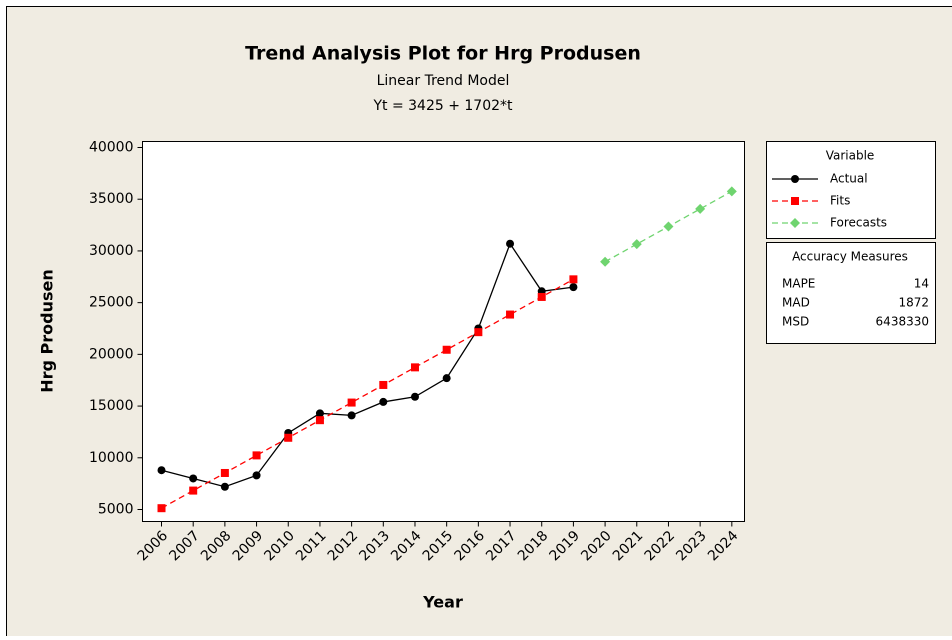 The width and height of the screenshot is (952, 640). I want to click on y-tick-label: 25000, so click(111, 303).